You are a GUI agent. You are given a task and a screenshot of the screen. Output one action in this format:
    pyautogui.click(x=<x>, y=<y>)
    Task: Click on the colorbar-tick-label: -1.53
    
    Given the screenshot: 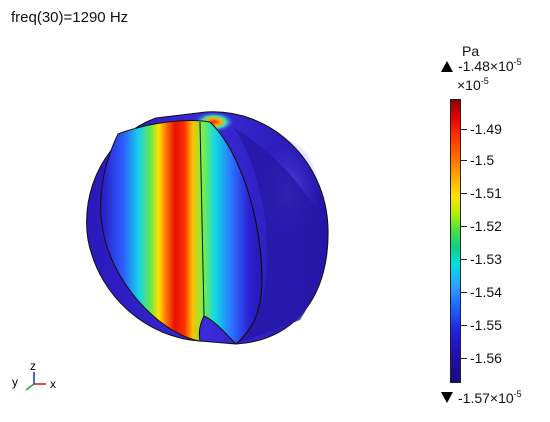 What is the action you would take?
    pyautogui.click(x=486, y=259)
    